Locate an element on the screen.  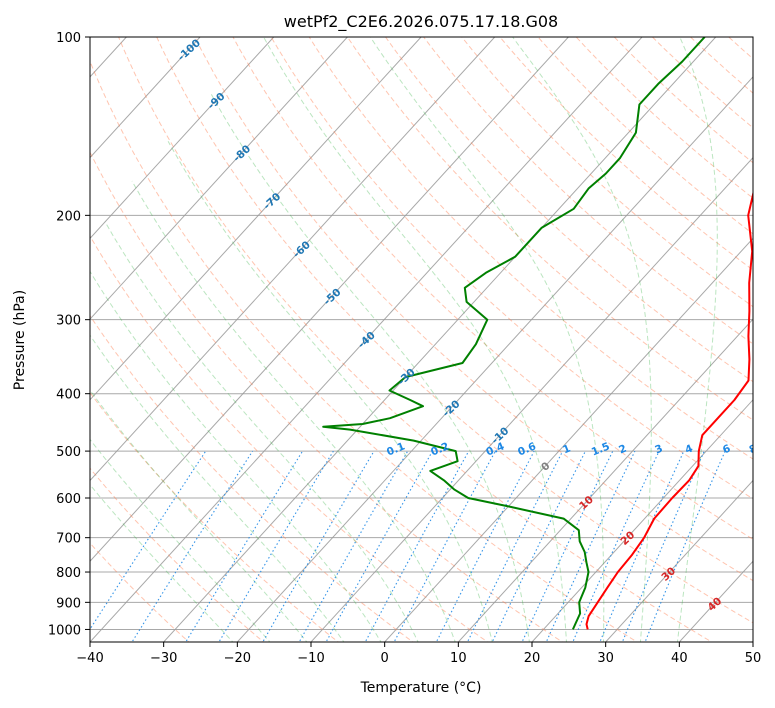
x-tick-label: −10 is located at coordinates (310, 658).